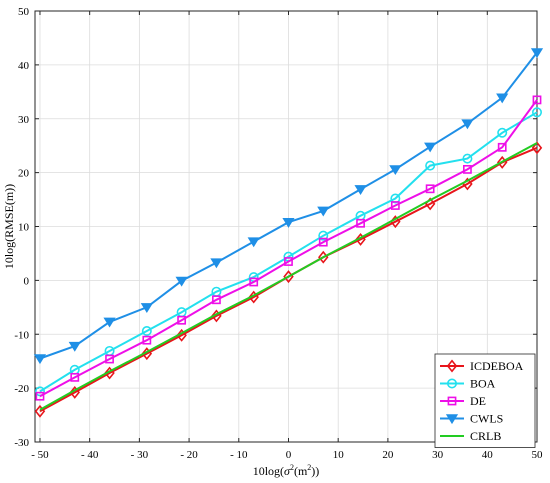 Image resolution: width=550 pixels, height=483 pixels. What do you see at coordinates (189, 455) in the screenshot?
I see `x-tick-label: - 20` at bounding box center [189, 455].